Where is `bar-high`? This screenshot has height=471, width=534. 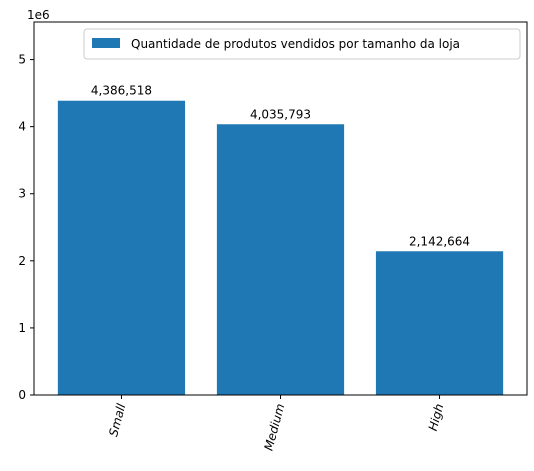 bar-high is located at coordinates (439, 323).